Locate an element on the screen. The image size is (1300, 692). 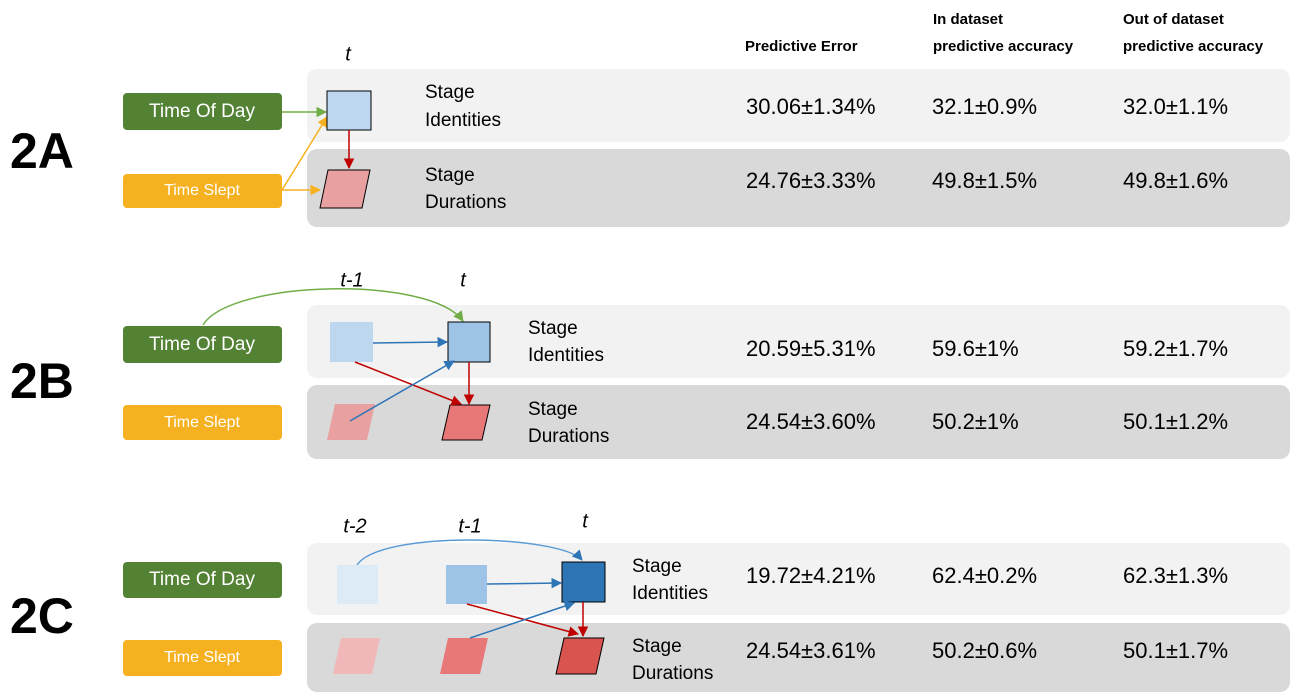
cell: 62.3±1.3% is located at coordinates (1175, 575).